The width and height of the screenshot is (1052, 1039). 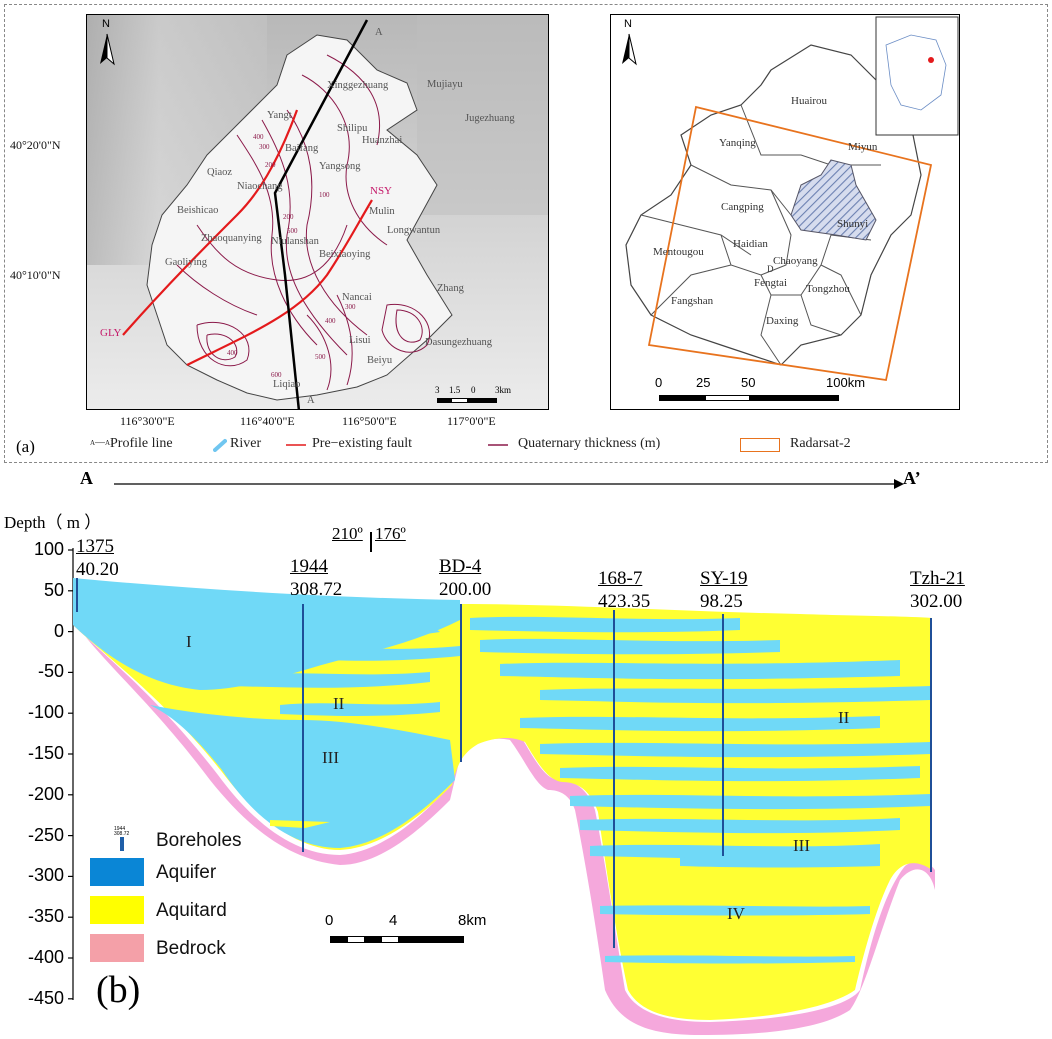 What do you see at coordinates (287, 384) in the screenshot?
I see `place-label: Liqiao` at bounding box center [287, 384].